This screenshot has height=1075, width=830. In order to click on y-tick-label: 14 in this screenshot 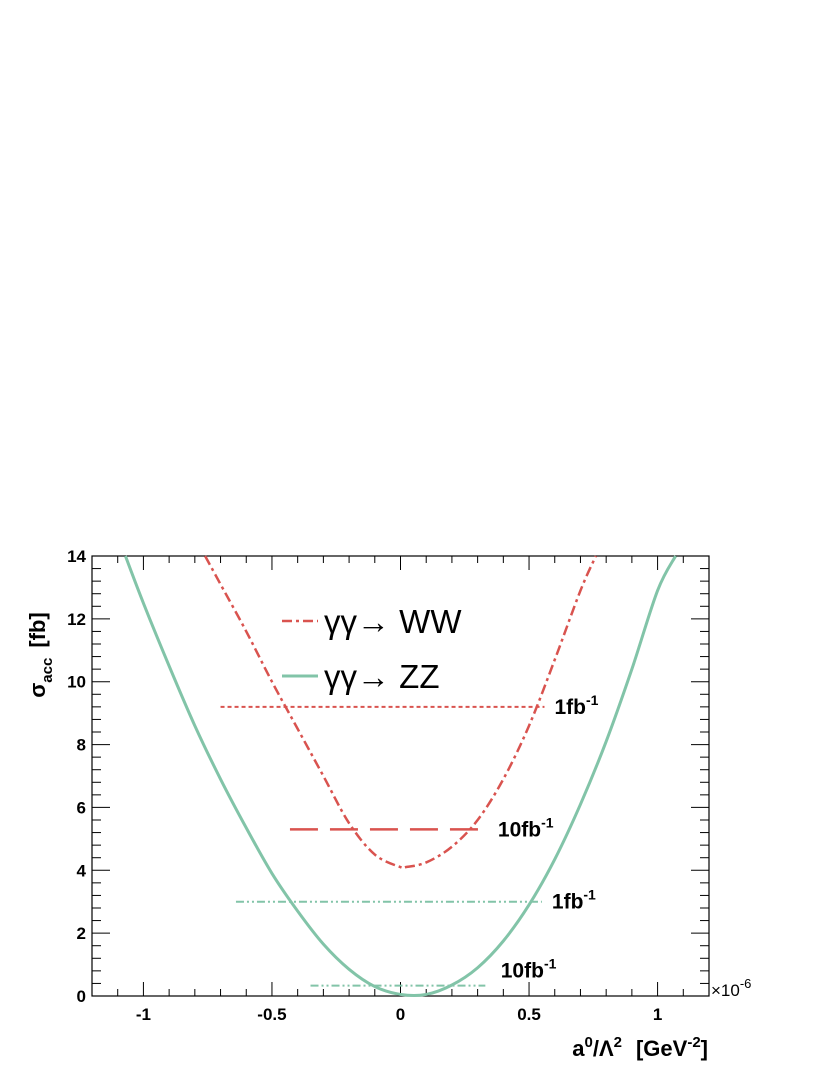, I will do `click(76, 556)`.